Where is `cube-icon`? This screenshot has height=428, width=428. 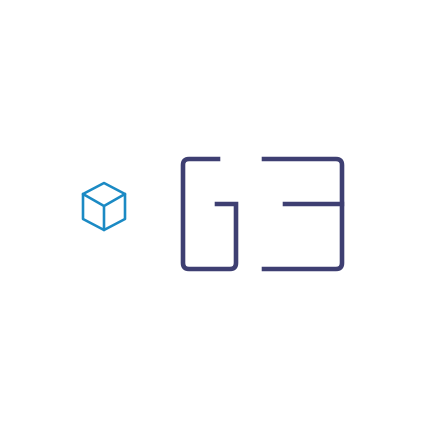 cube-icon is located at coordinates (104, 206).